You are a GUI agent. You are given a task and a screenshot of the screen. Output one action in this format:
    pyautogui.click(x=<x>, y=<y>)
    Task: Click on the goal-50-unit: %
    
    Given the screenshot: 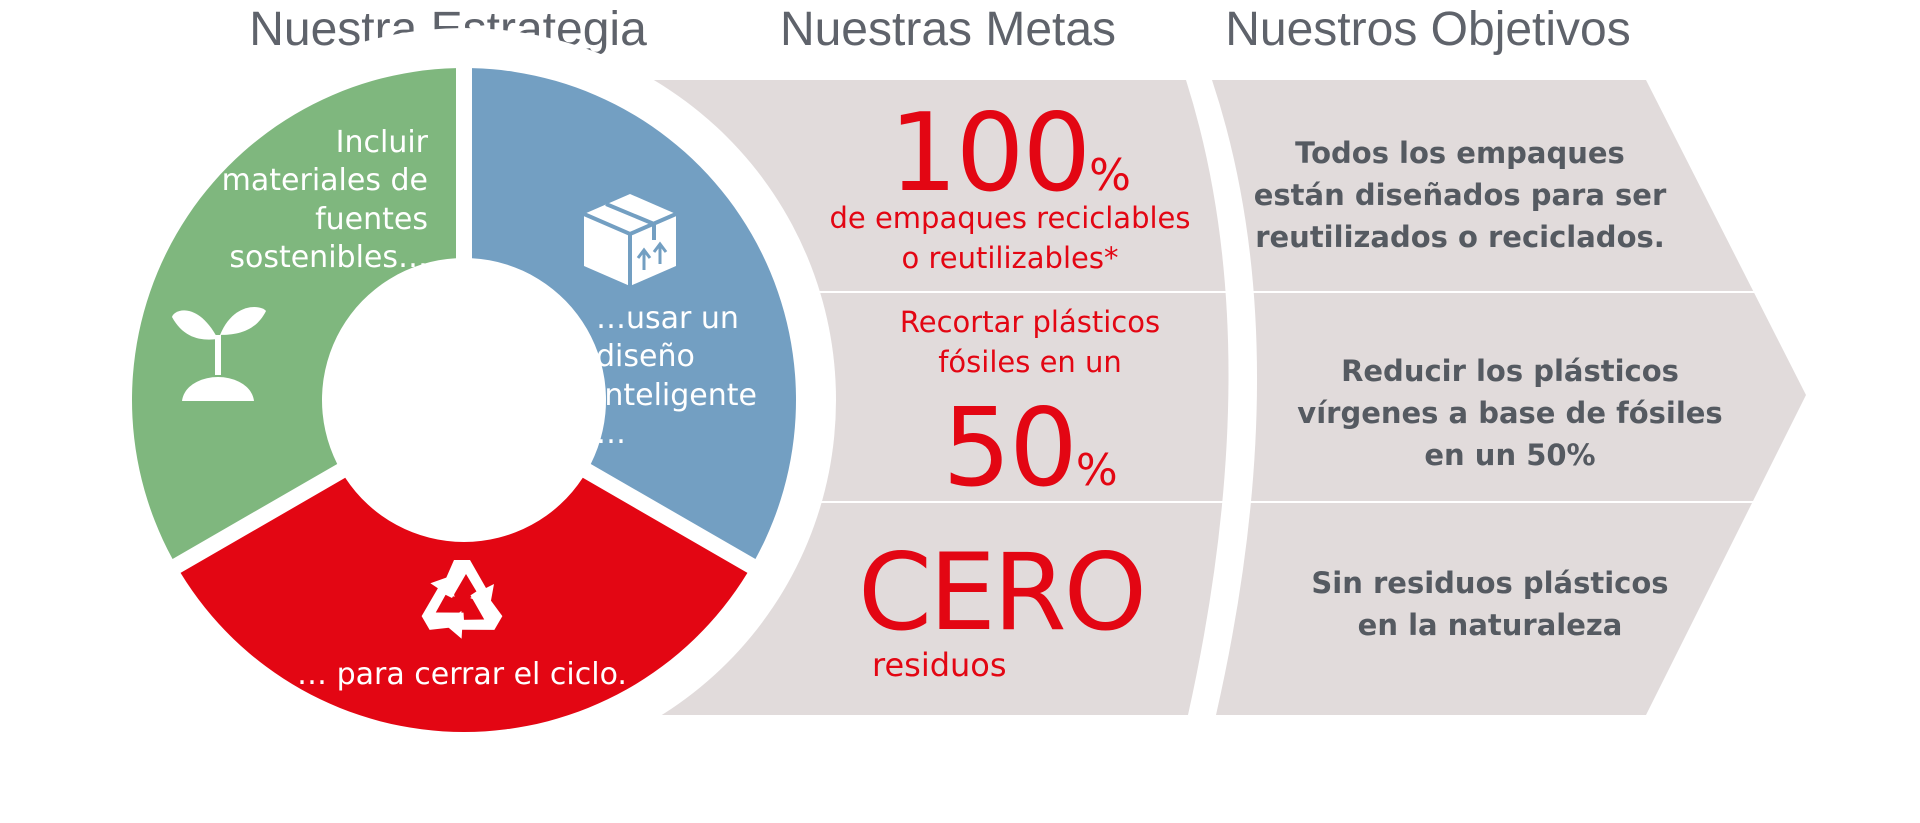 What is the action you would take?
    pyautogui.click(x=1096, y=470)
    